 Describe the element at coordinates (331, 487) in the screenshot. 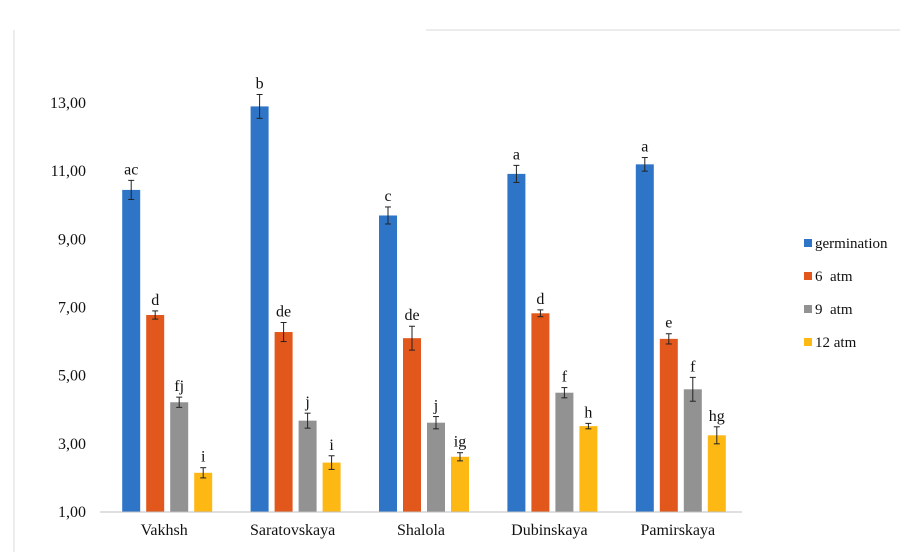

I see `bar-12-atm-saratovskaya` at that location.